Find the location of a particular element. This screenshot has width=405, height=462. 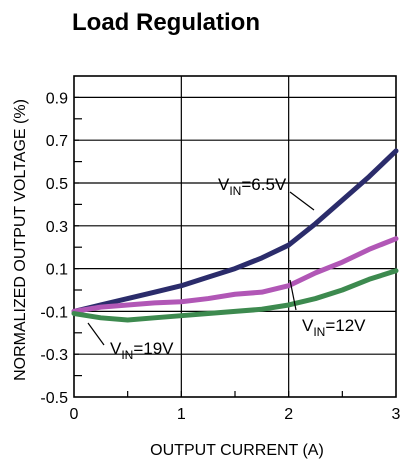

y-tick-label: -0.1 is located at coordinates (54, 312).